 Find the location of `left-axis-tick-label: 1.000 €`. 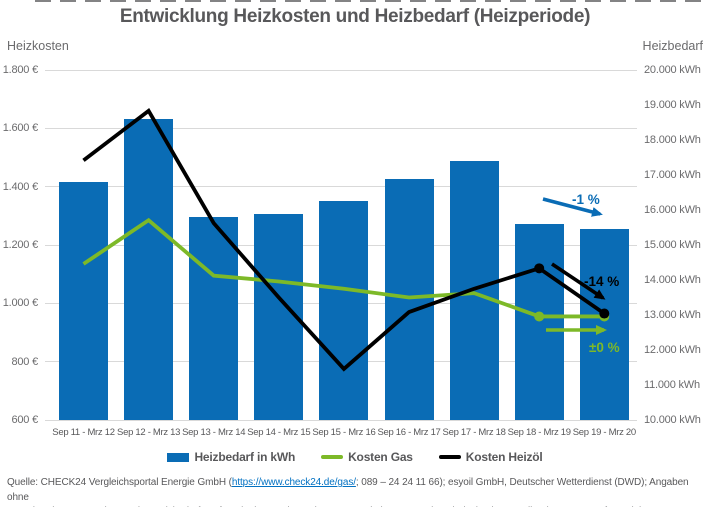

left-axis-tick-label: 1.000 € is located at coordinates (20, 303).